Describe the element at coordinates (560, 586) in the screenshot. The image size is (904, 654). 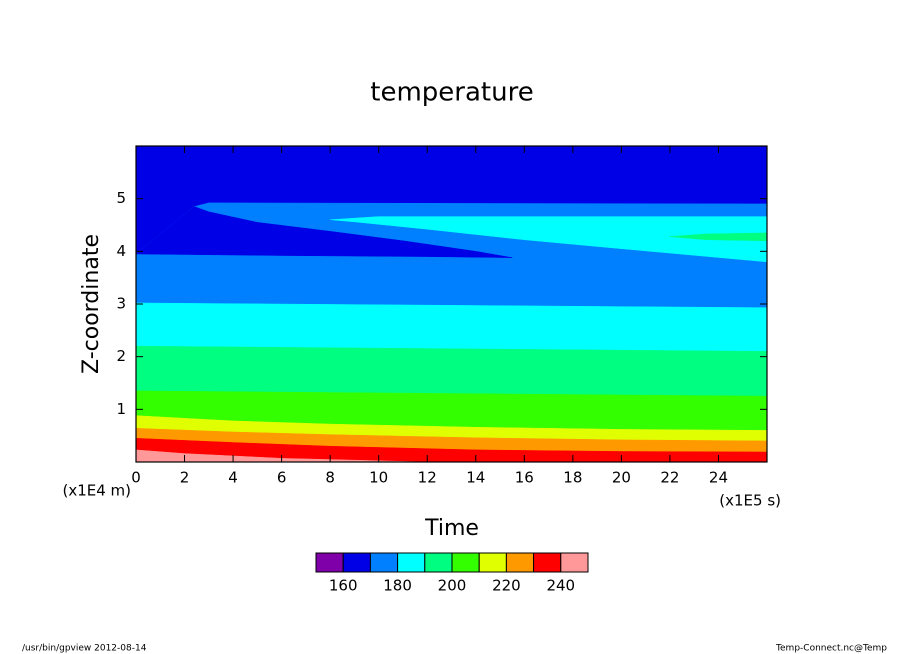
I see `colorbar-label: 240` at that location.